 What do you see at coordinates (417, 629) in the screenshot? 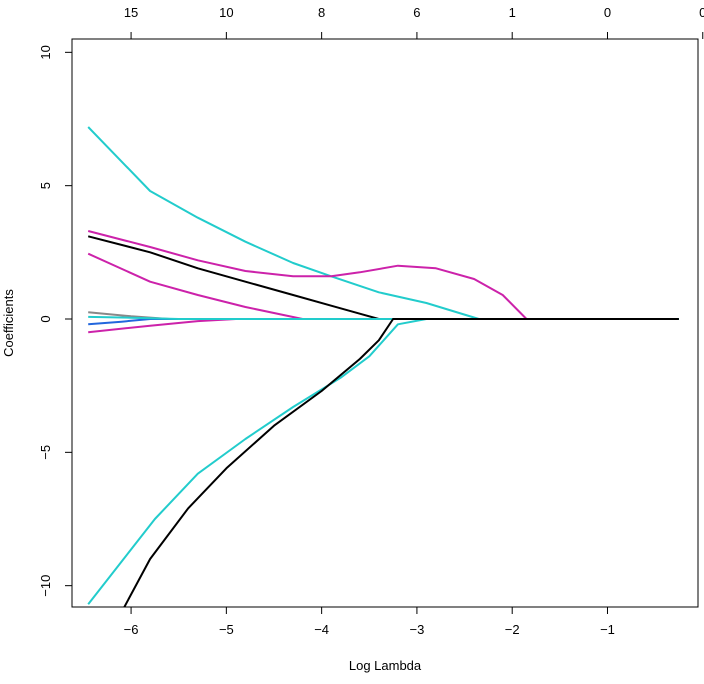
I see `x-tick-label: −3` at bounding box center [417, 629].